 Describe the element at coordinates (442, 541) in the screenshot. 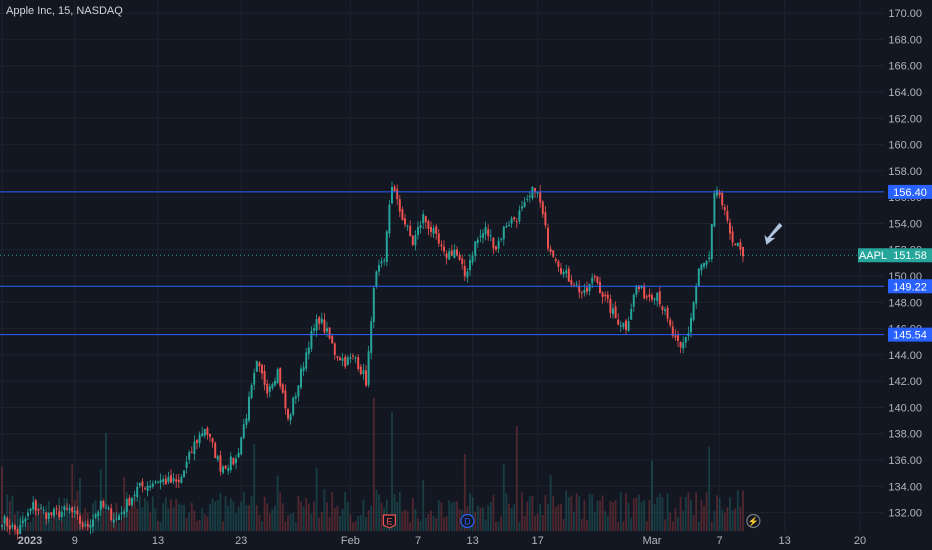

I see `time-axis: 2023 9 13 23 Feb 7 13 17 Mar 7 13 20` at that location.